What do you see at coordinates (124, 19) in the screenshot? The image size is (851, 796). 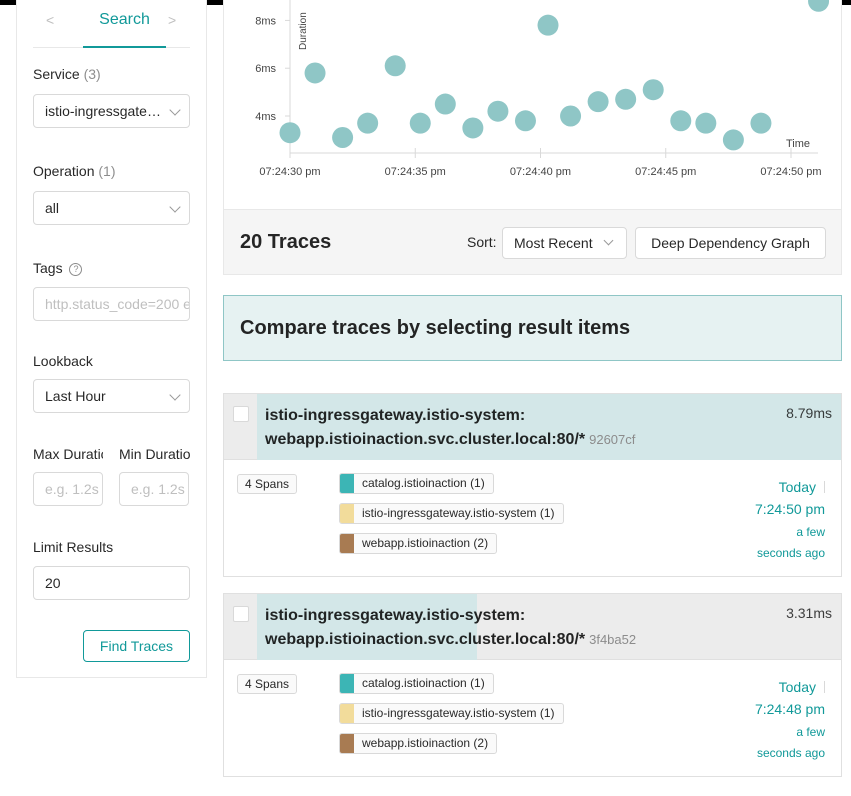 I see `tab-search: Search` at bounding box center [124, 19].